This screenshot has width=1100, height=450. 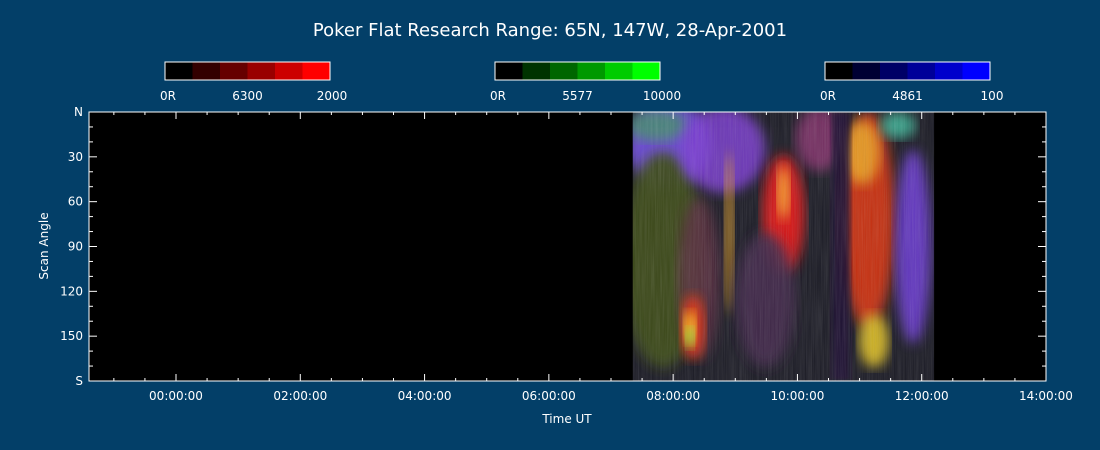 What do you see at coordinates (922, 396) in the screenshot?
I see `x-tick-label: 12:00:00` at bounding box center [922, 396].